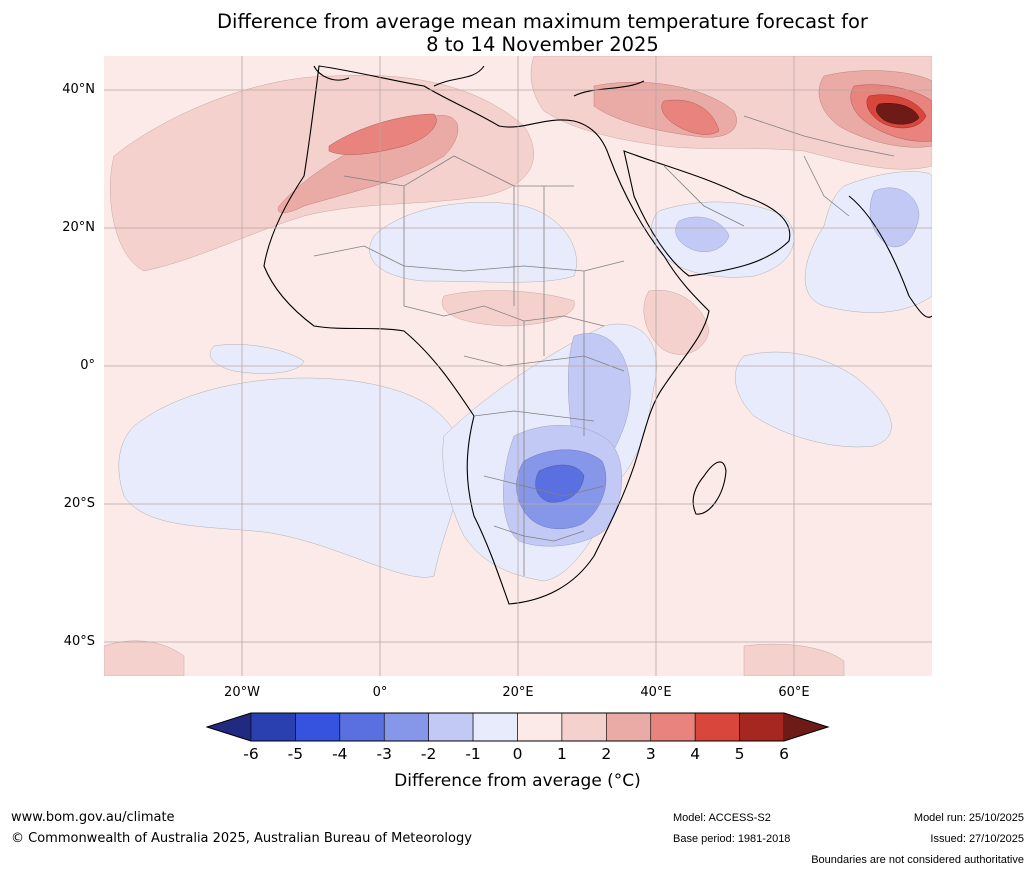 The image size is (1035, 873). I want to click on colorbar-tick-label: -3, so click(384, 754).